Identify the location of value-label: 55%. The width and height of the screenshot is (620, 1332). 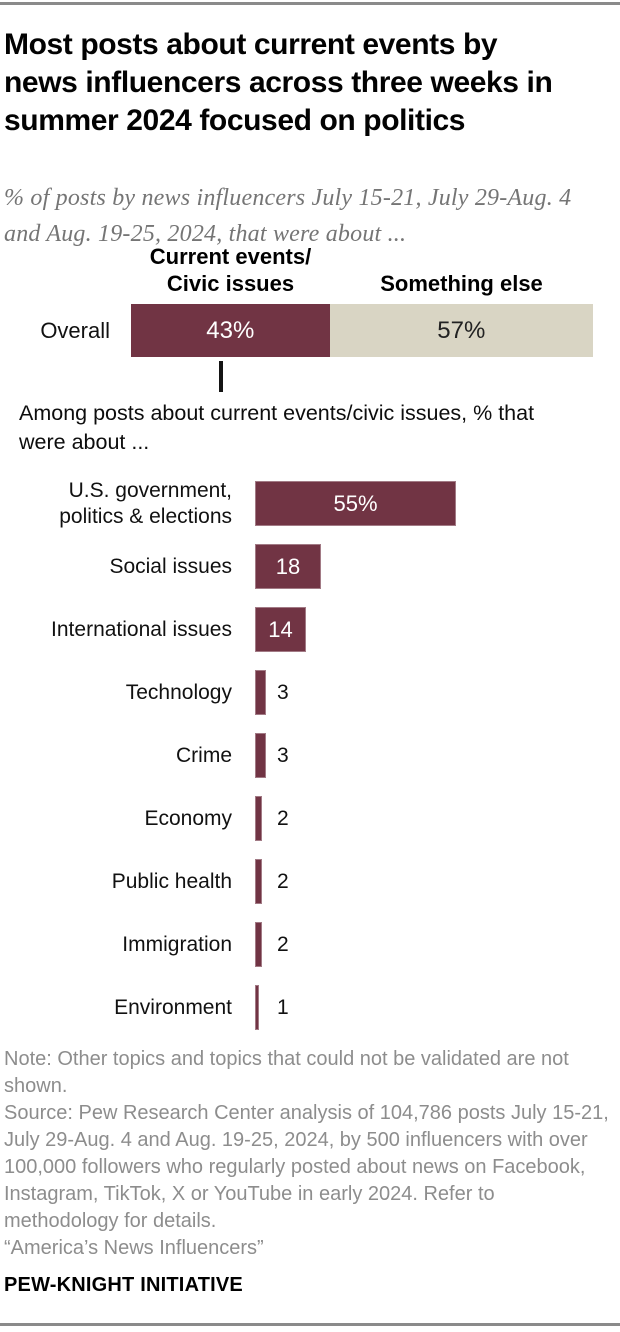
(355, 503).